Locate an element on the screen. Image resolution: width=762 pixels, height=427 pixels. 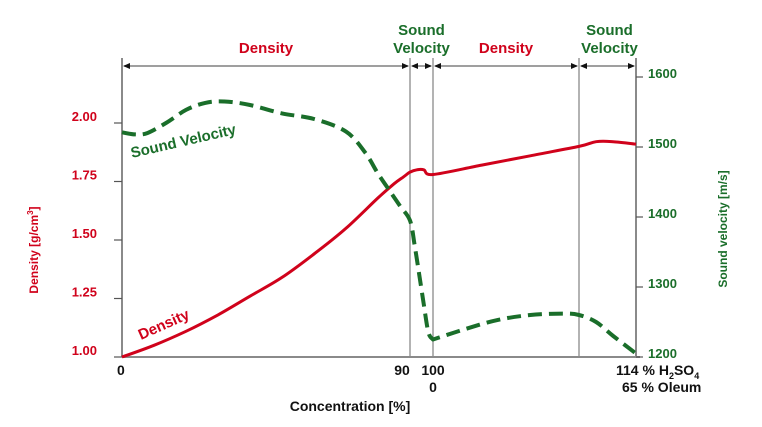
y-left-axis-title: Density [g/cm3] is located at coordinates (33, 249).